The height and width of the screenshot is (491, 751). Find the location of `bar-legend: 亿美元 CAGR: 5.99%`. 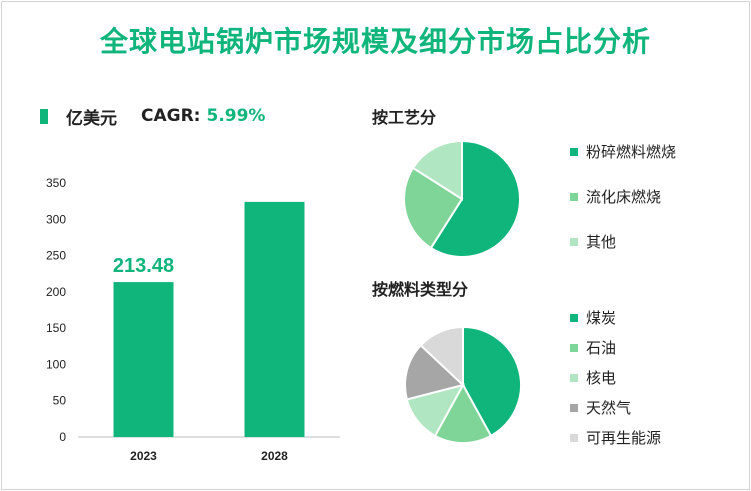

bar-legend: 亿美元 CAGR: 5.99% is located at coordinates (153, 116).